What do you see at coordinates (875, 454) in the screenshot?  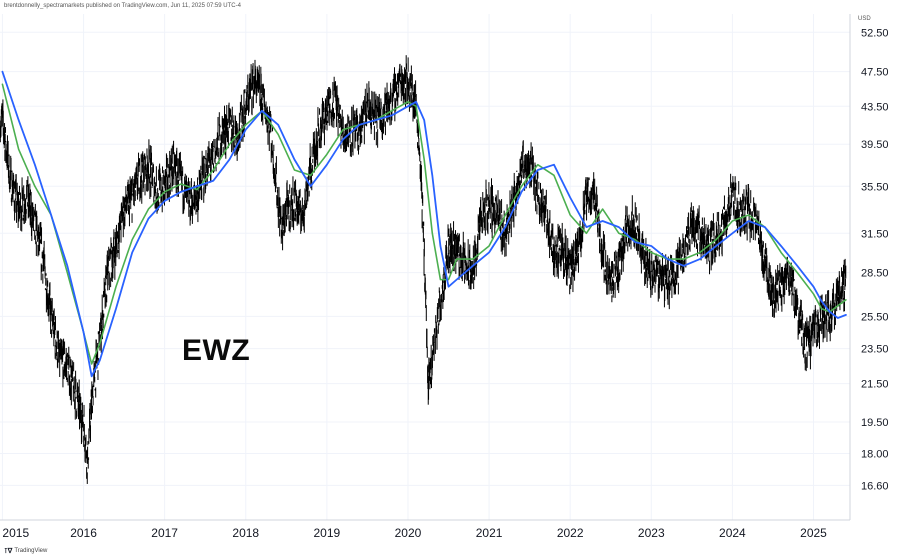 I see `y-tick-label: 18.00` at bounding box center [875, 454].